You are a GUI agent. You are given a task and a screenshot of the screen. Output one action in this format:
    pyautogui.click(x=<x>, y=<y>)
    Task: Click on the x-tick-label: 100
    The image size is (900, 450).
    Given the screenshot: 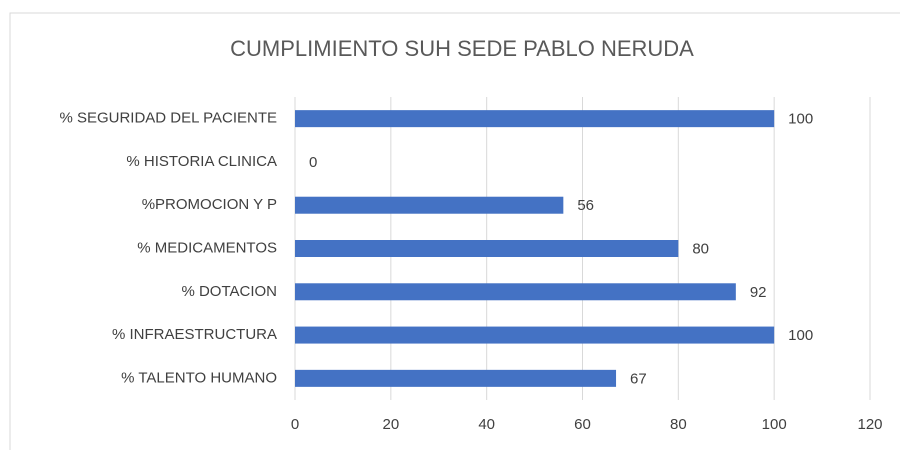 What is the action you would take?
    pyautogui.click(x=774, y=424)
    